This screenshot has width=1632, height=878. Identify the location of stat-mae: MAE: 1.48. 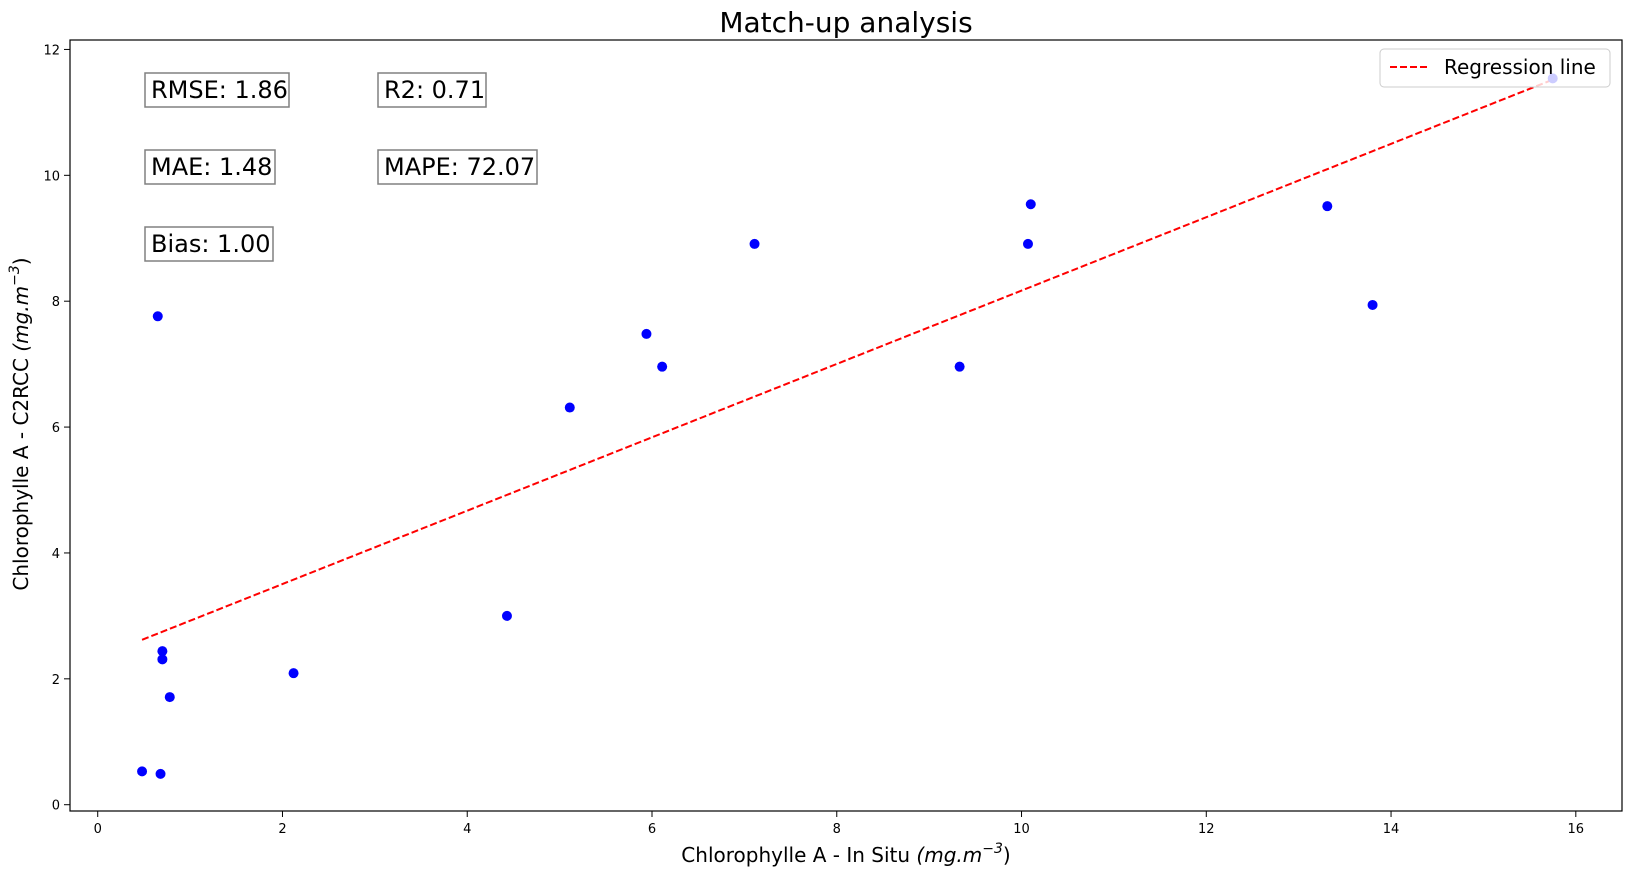
(211, 167).